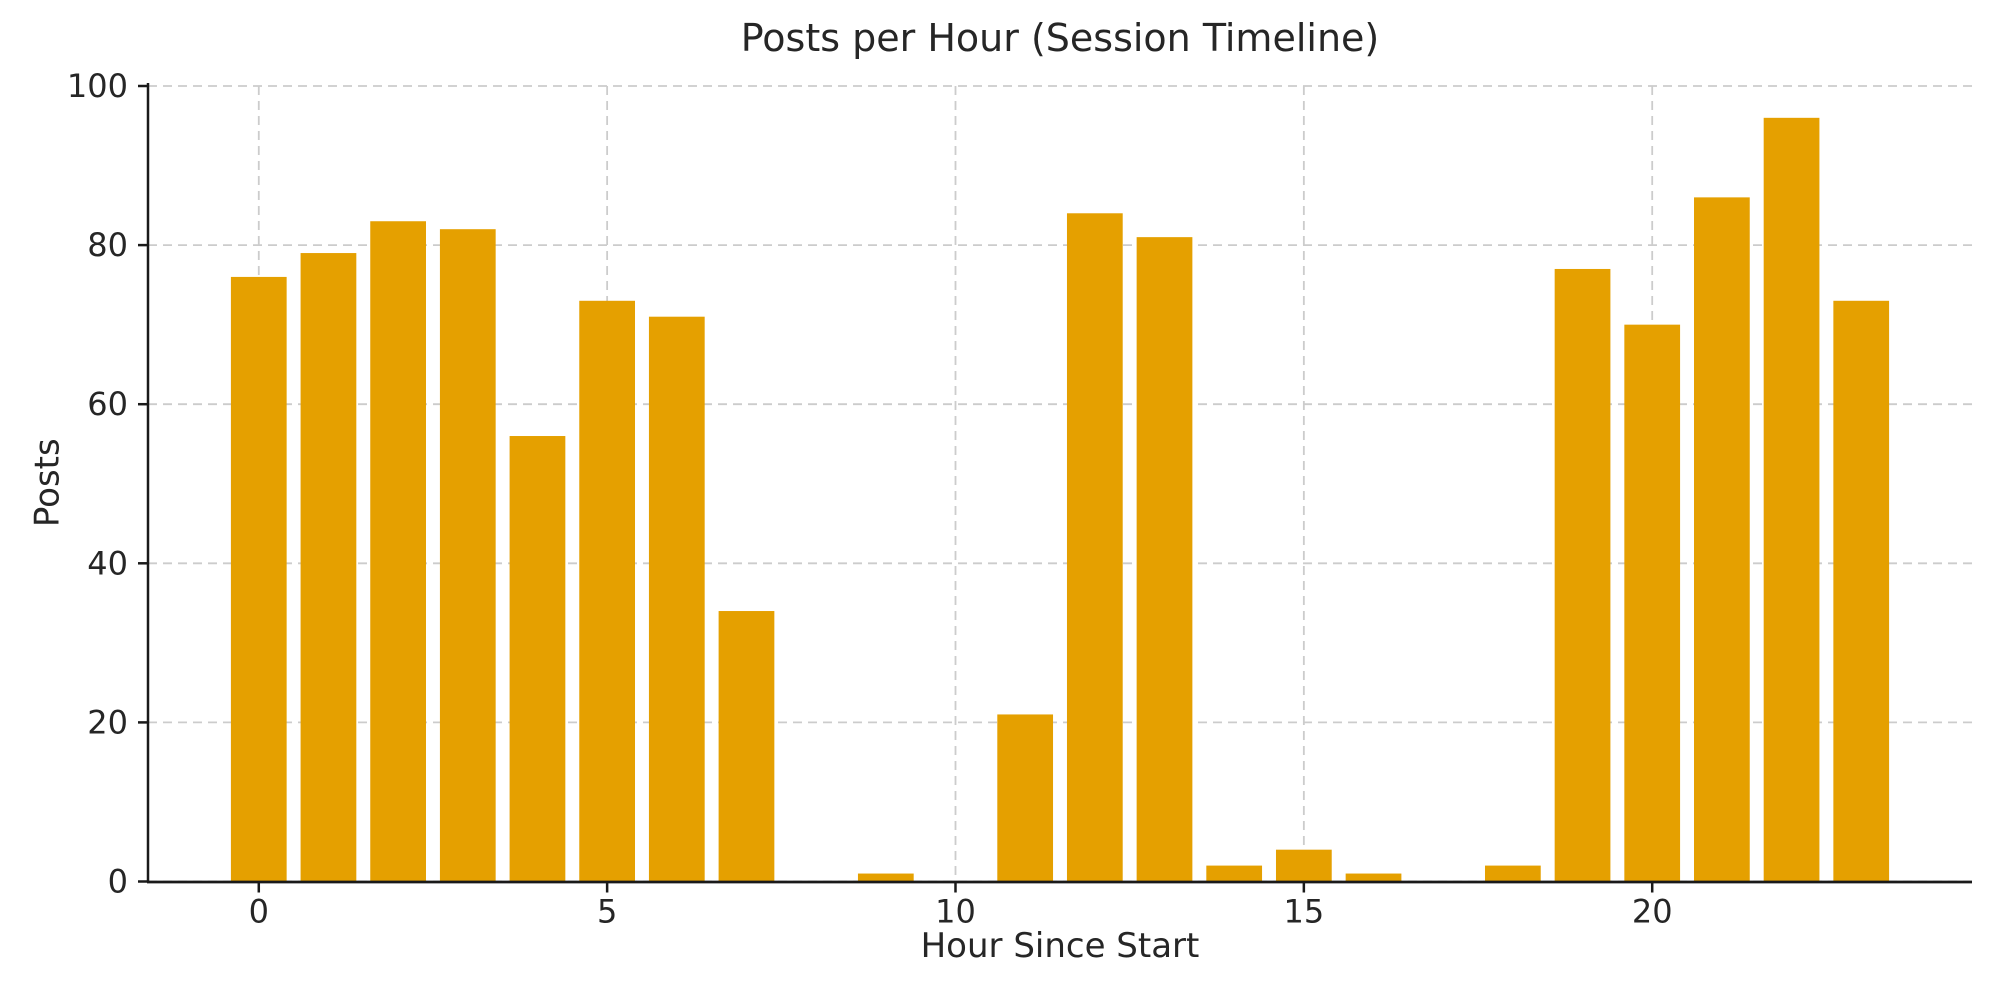 This screenshot has height=1000, width=2000. I want to click on y-tick-label-100: 100, so click(97, 86).